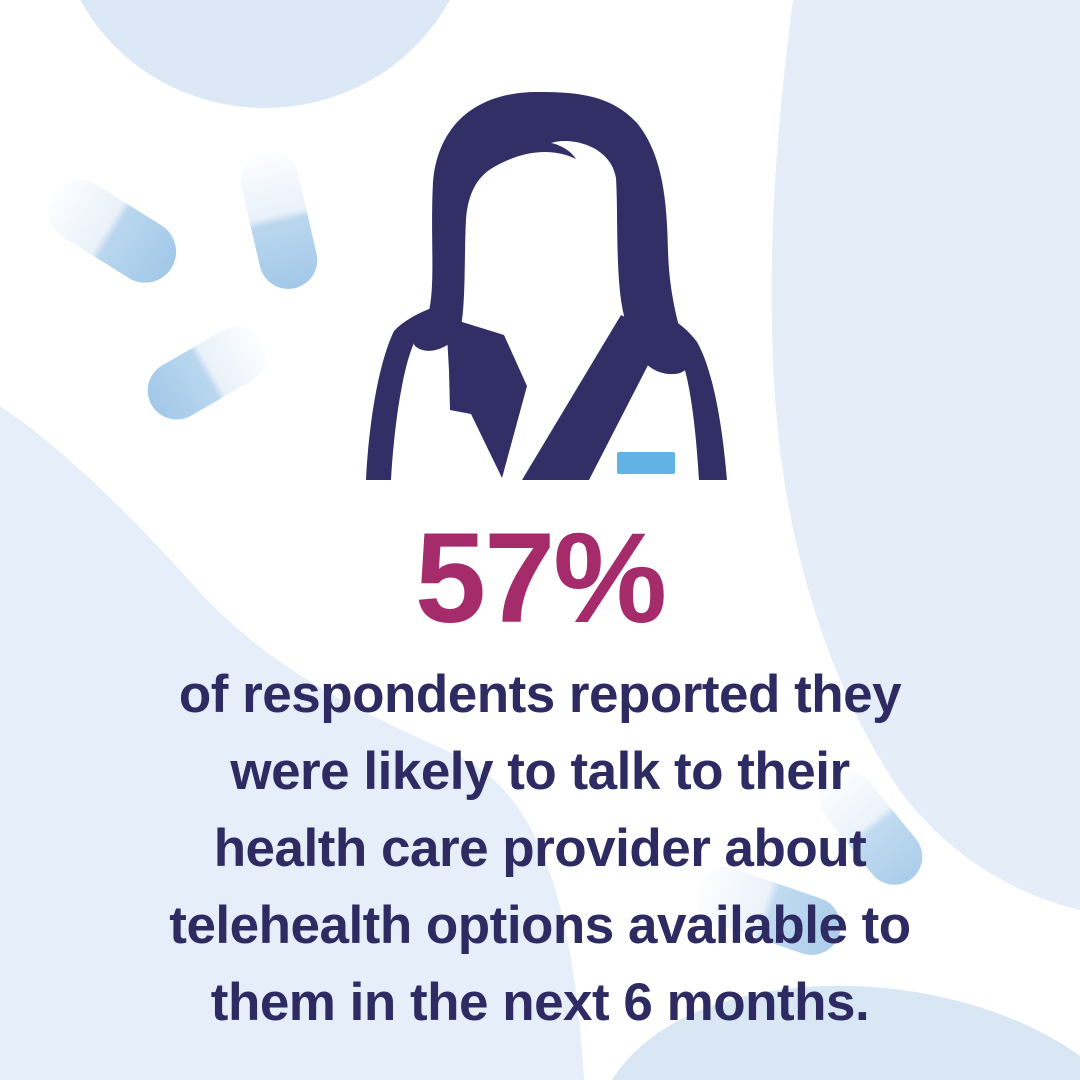 Image resolution: width=1080 pixels, height=1080 pixels. I want to click on background-blob-bottom-dome, so click(846, 1032).